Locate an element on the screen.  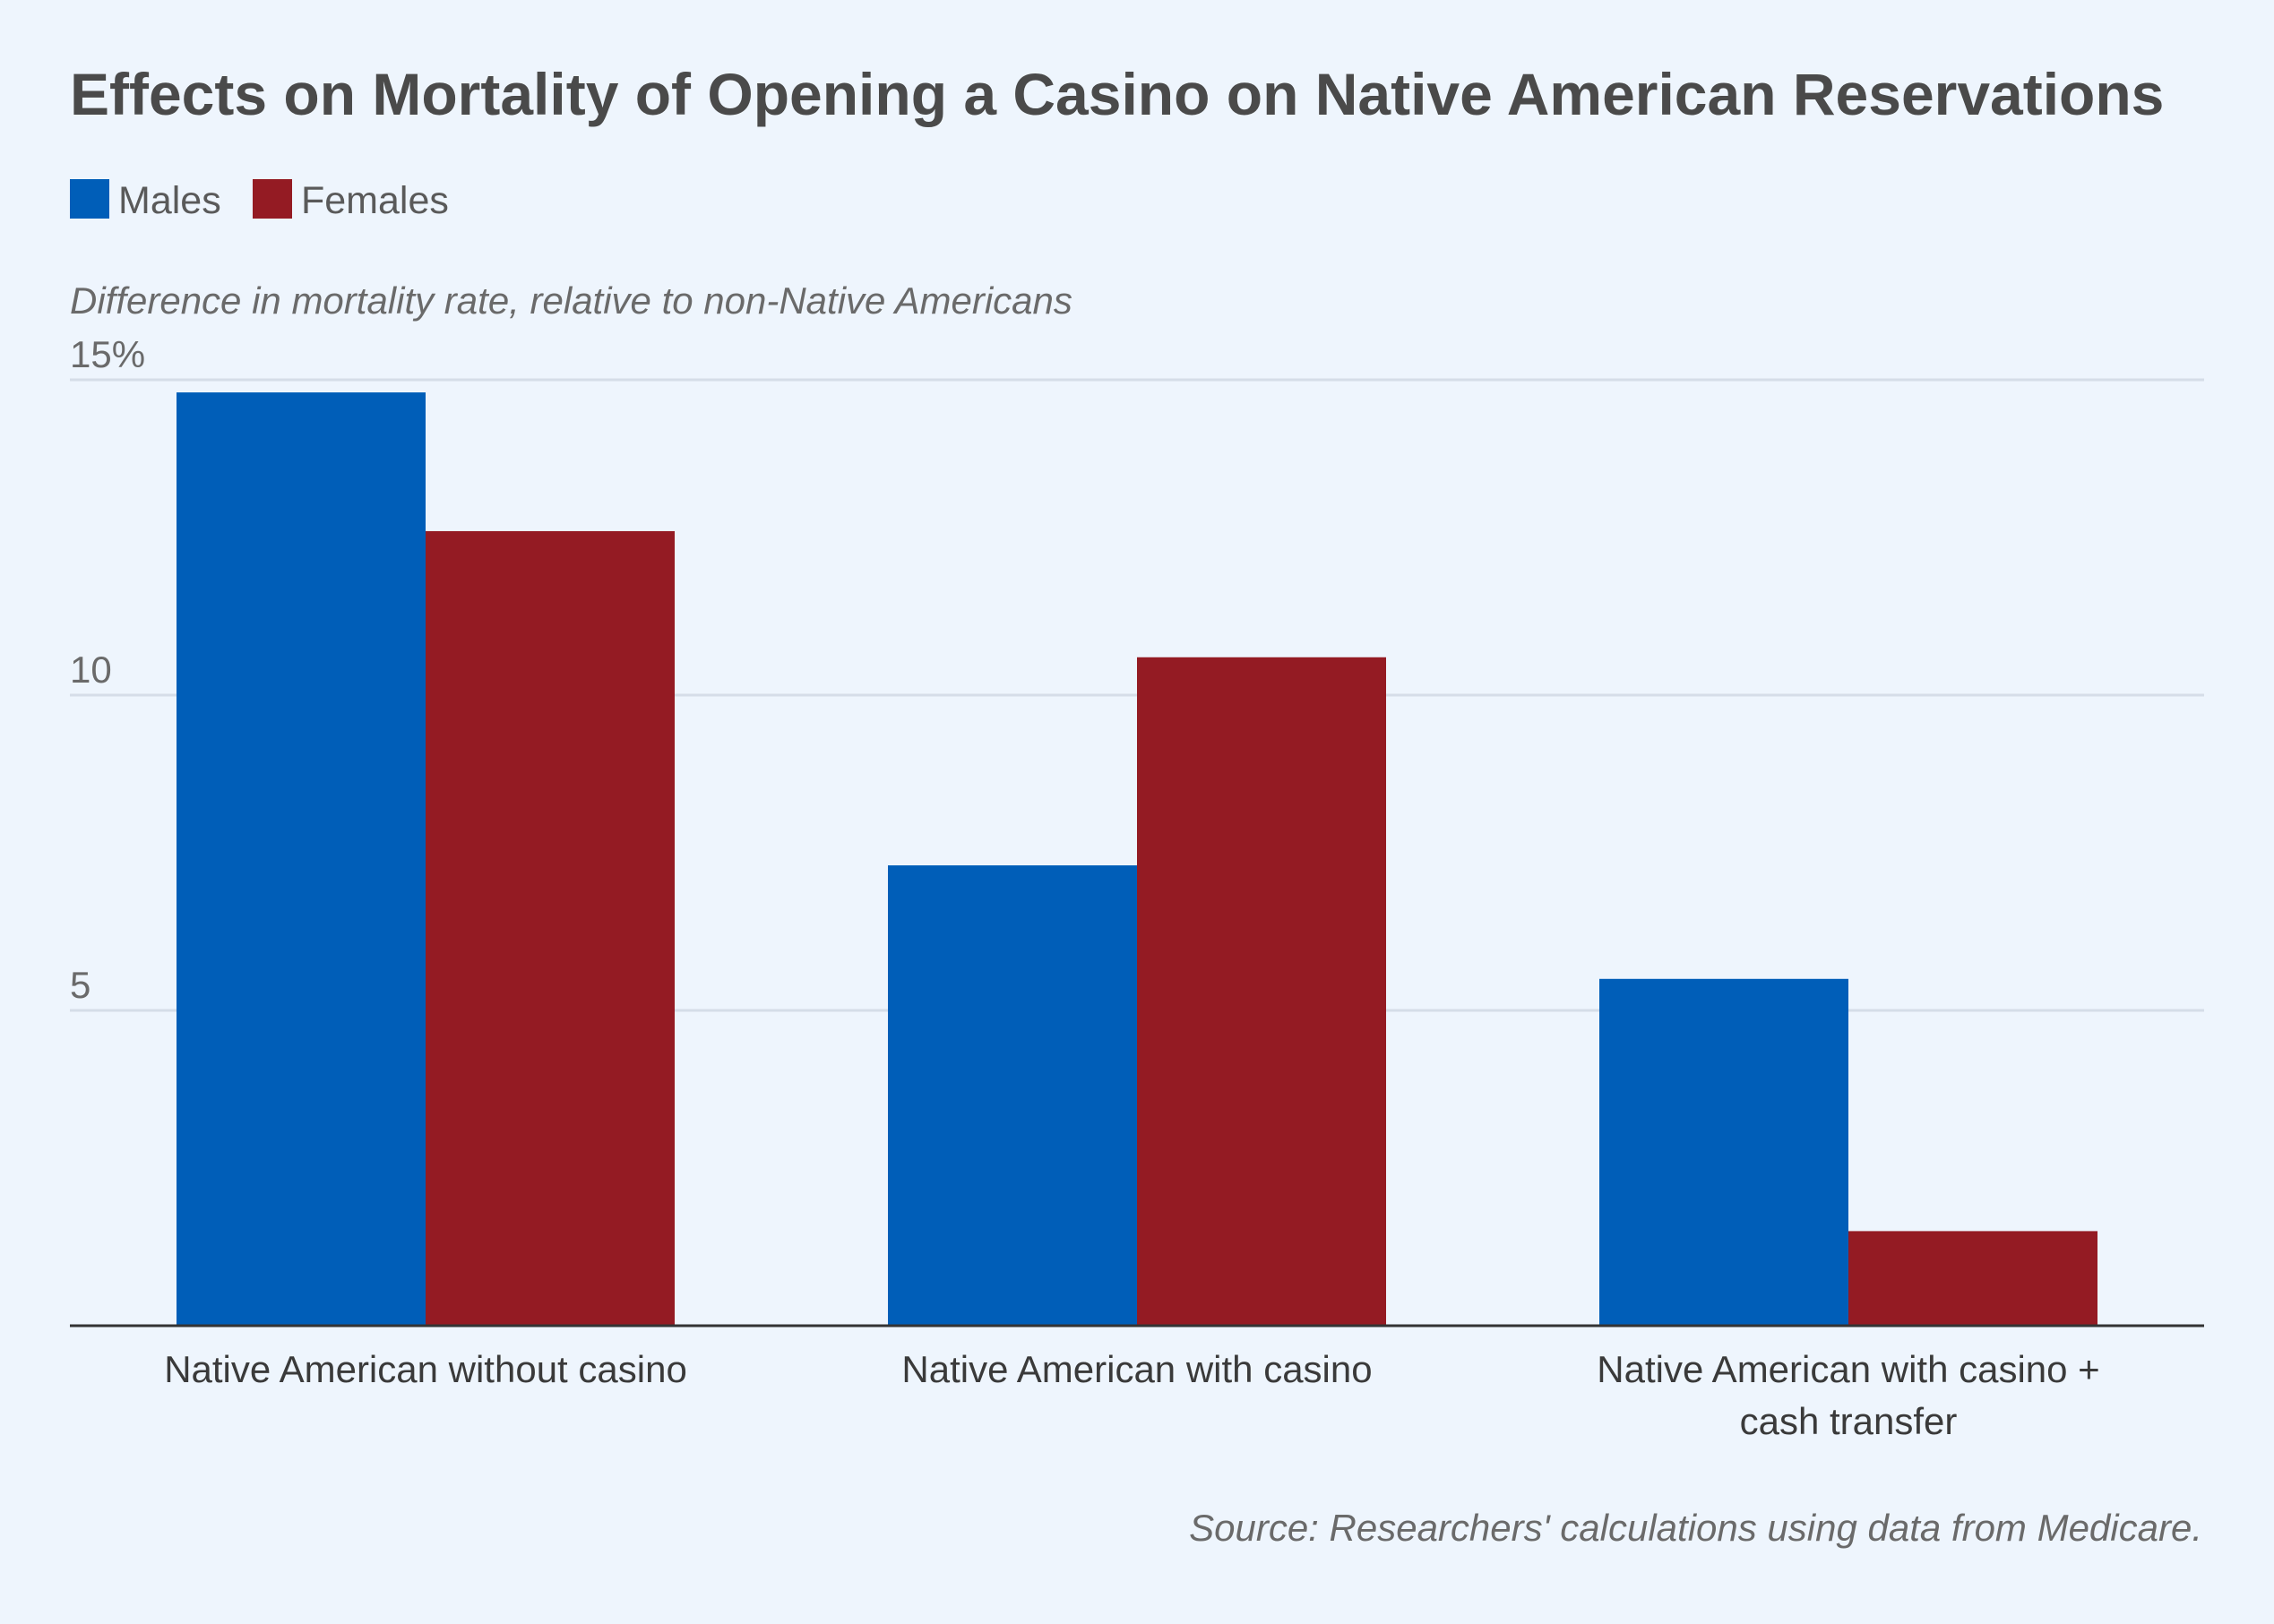
category-label: cash transfer is located at coordinates (1849, 1421).